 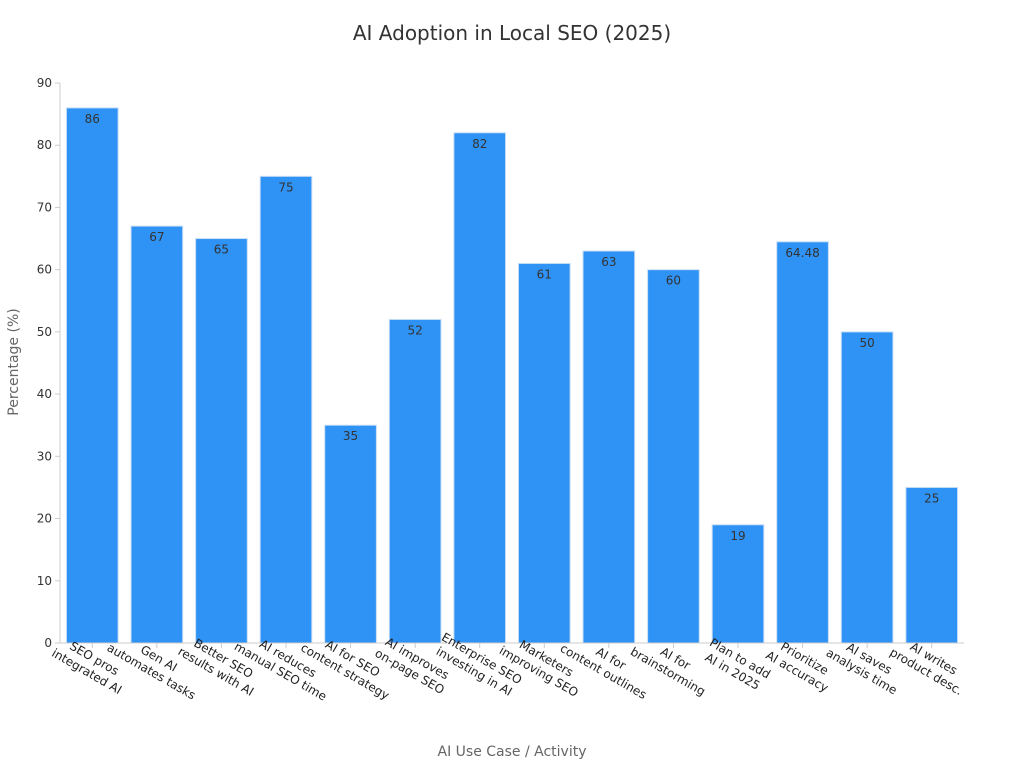 I want to click on x-axis-label: AI Use Case / Activity, so click(x=512, y=752).